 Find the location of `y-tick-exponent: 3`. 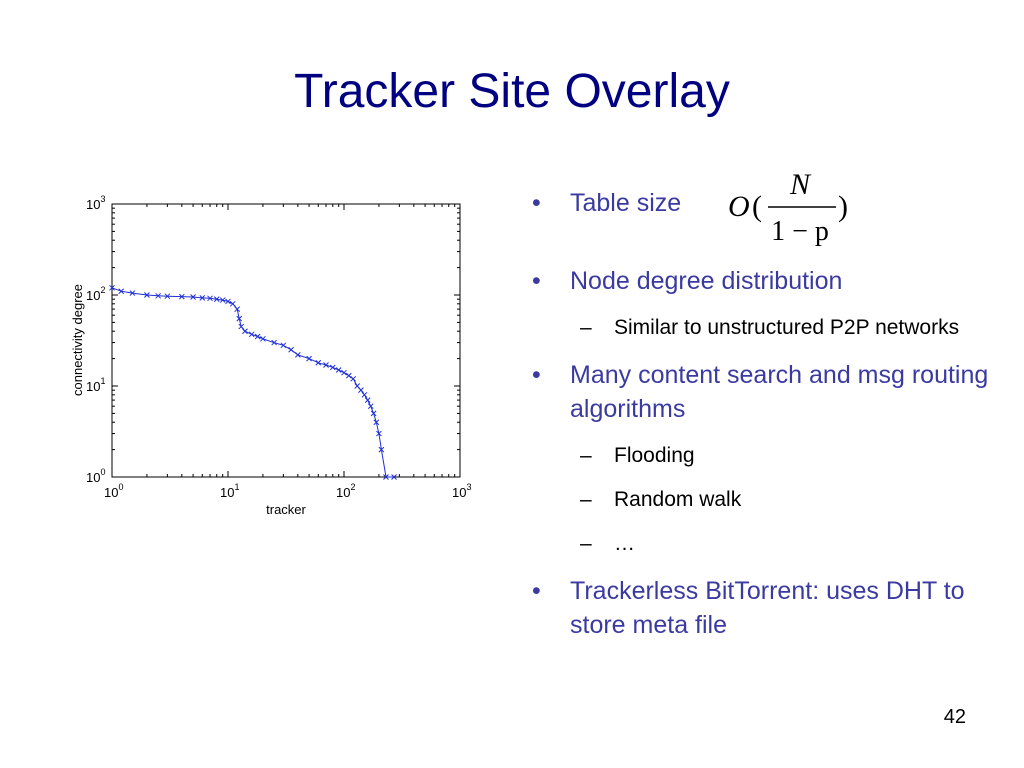

y-tick-exponent: 3 is located at coordinates (102, 199).